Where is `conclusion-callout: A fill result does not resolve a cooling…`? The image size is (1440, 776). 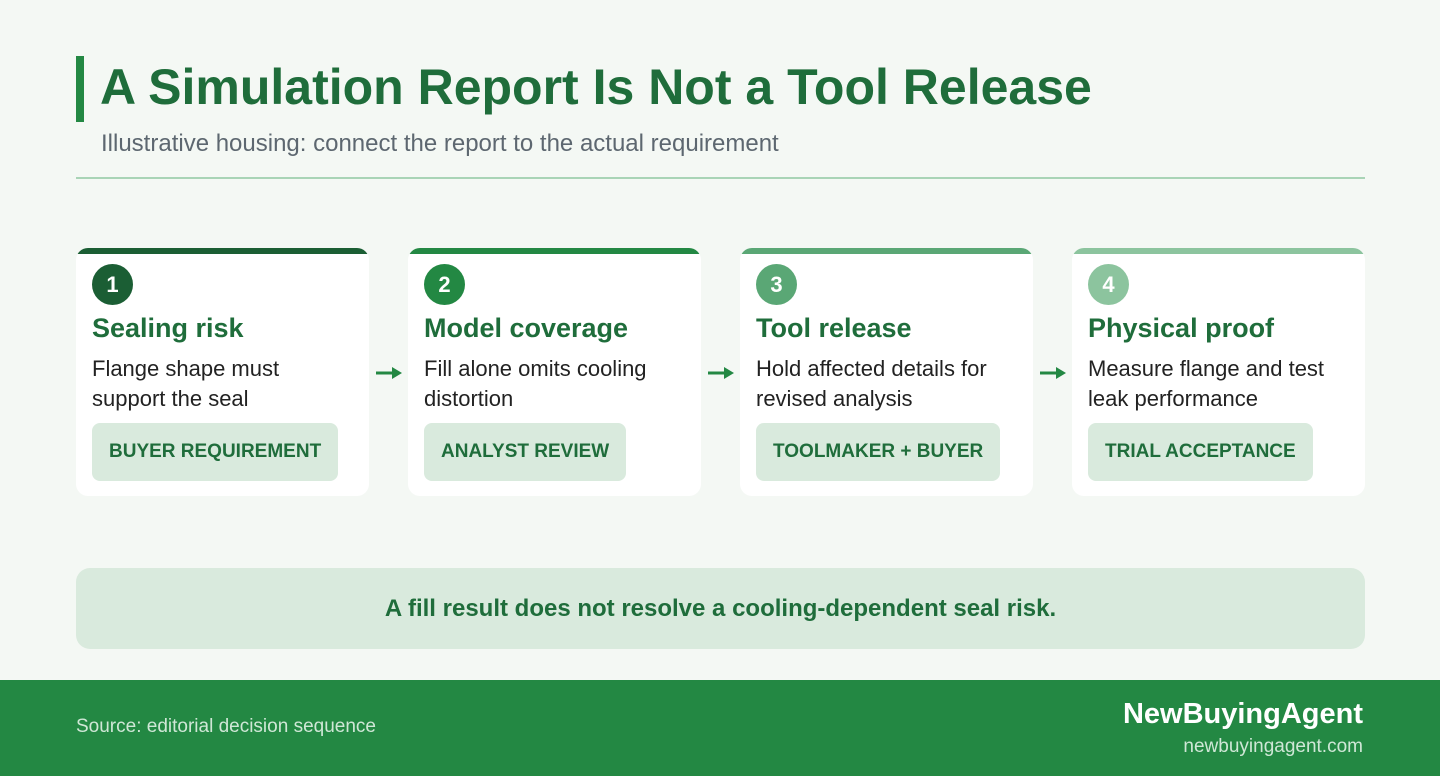
conclusion-callout: A fill result does not resolve a cooling… is located at coordinates (720, 608).